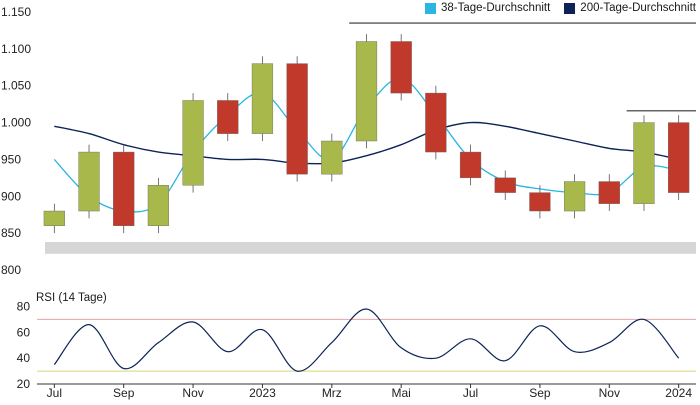  What do you see at coordinates (570, 8) in the screenshot?
I see `legend-swatch-ma200` at bounding box center [570, 8].